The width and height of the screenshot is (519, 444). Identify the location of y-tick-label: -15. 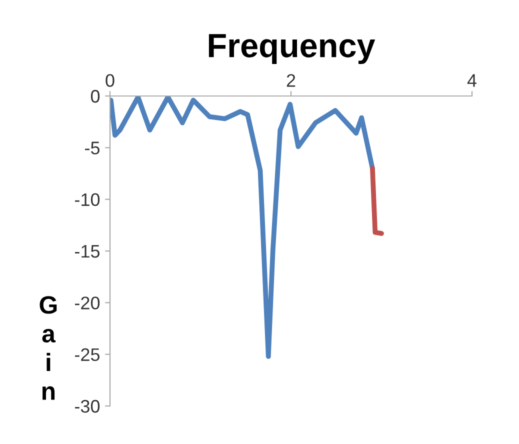
(87, 251).